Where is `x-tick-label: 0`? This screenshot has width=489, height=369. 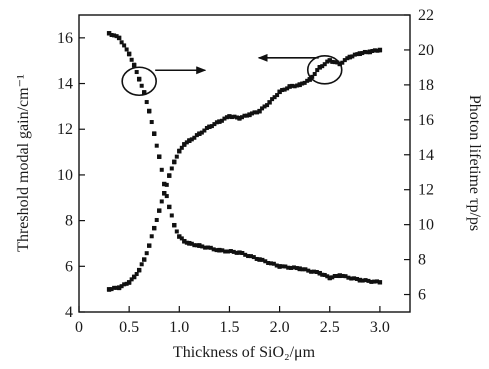 x-tick-label: 0 is located at coordinates (79, 327).